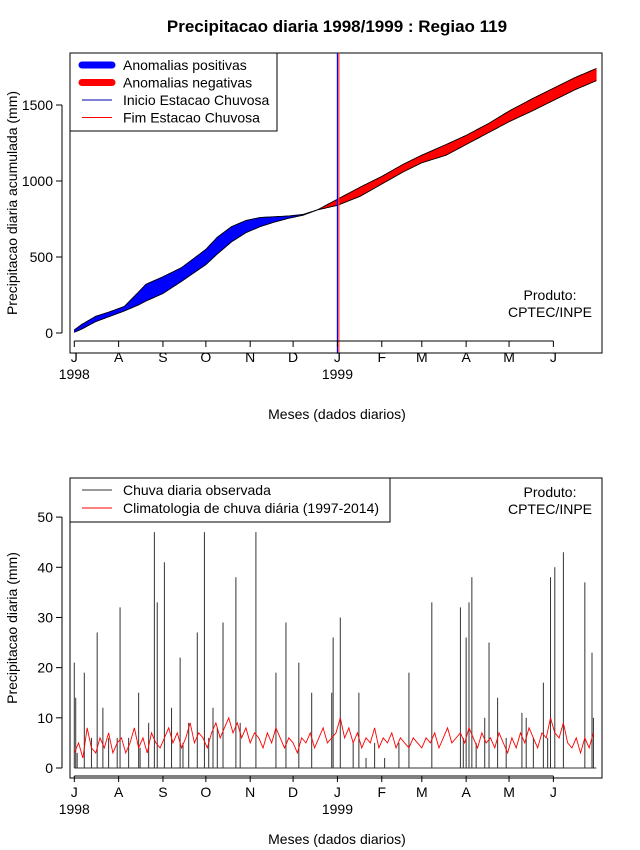 This screenshot has height=850, width=640. I want to click on legend-label: Chuva diaria observada, so click(197, 490).